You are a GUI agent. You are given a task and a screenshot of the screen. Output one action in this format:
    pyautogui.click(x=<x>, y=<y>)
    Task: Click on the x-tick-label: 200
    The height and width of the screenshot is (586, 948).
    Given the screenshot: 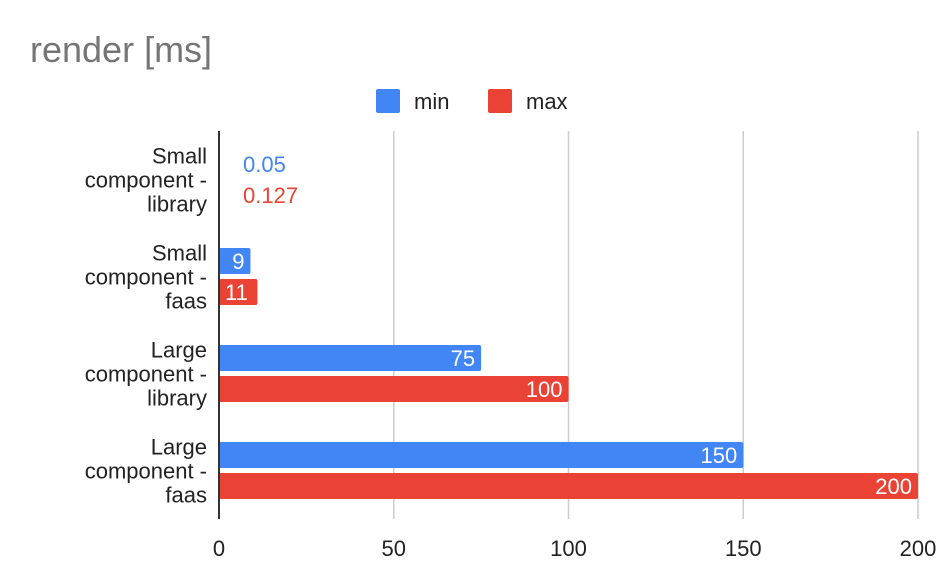 What is the action you would take?
    pyautogui.click(x=918, y=548)
    